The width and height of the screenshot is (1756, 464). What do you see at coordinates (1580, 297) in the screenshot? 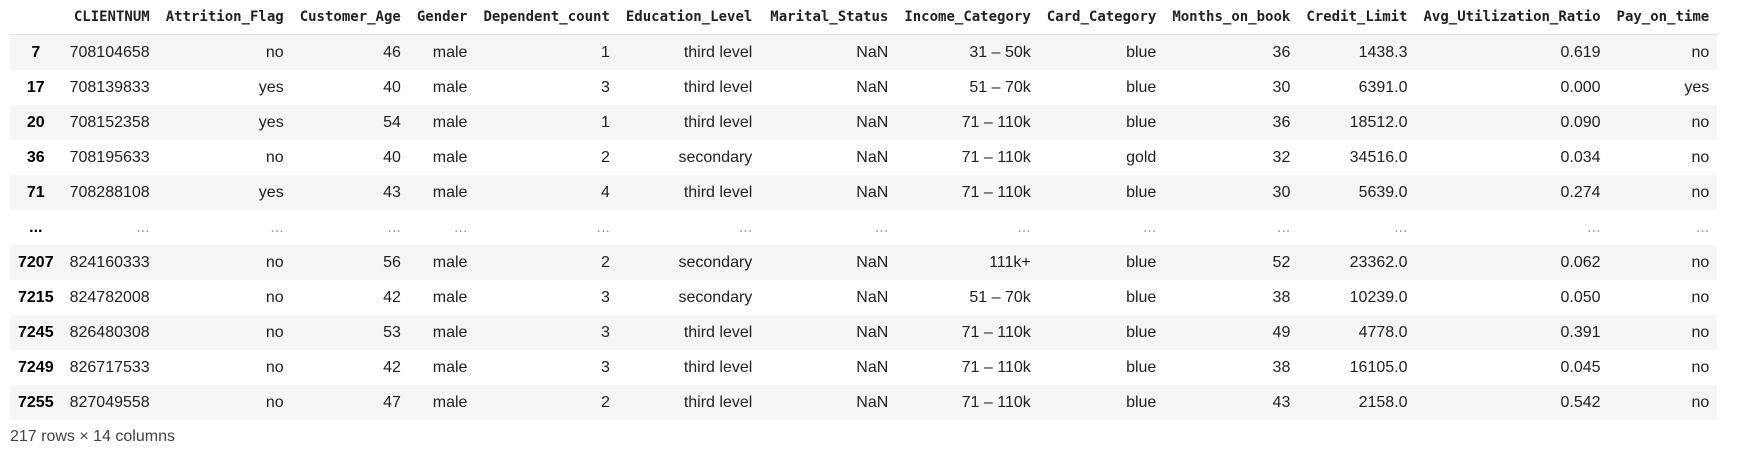
I see `table-cell: 0.050` at bounding box center [1580, 297].